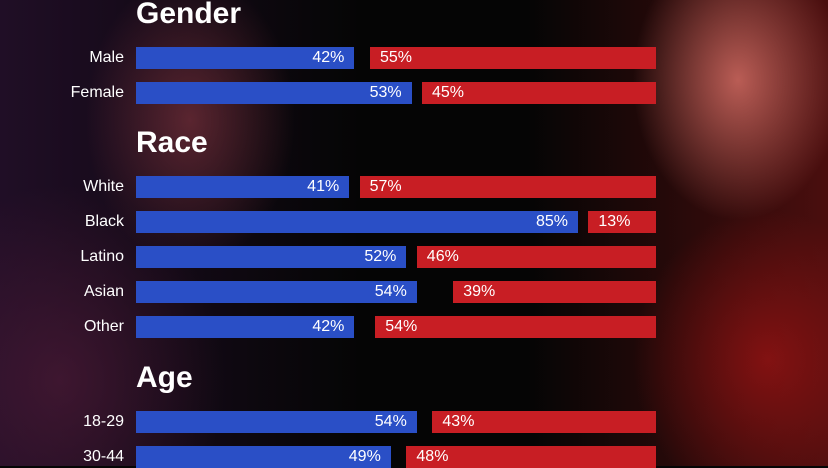 The height and width of the screenshot is (468, 828). I want to click on row-label: Male, so click(106, 57).